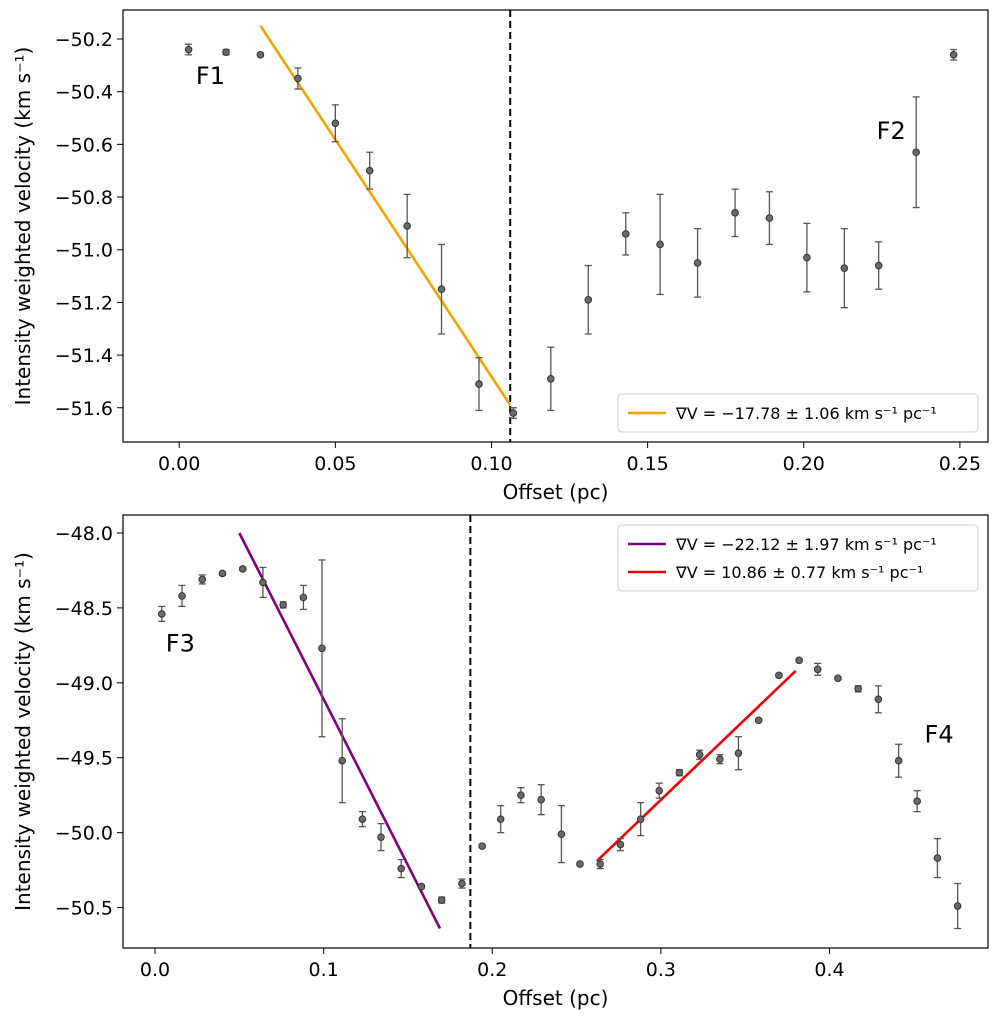 The image size is (997, 1018). I want to click on region-label-f4: F4, so click(939, 735).